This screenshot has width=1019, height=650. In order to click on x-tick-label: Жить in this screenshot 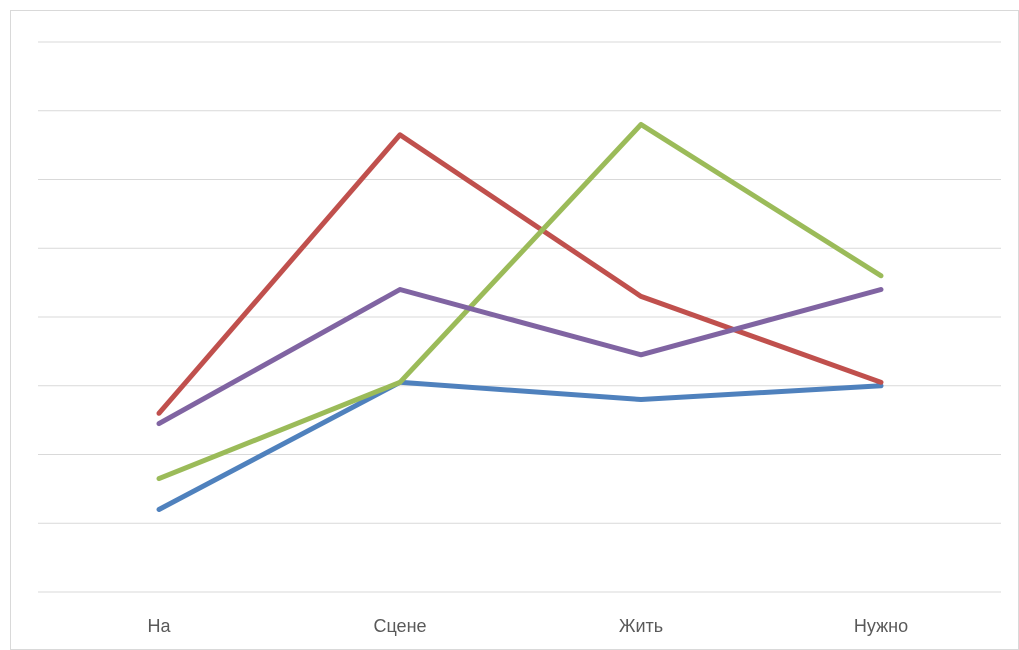, I will do `click(641, 626)`.